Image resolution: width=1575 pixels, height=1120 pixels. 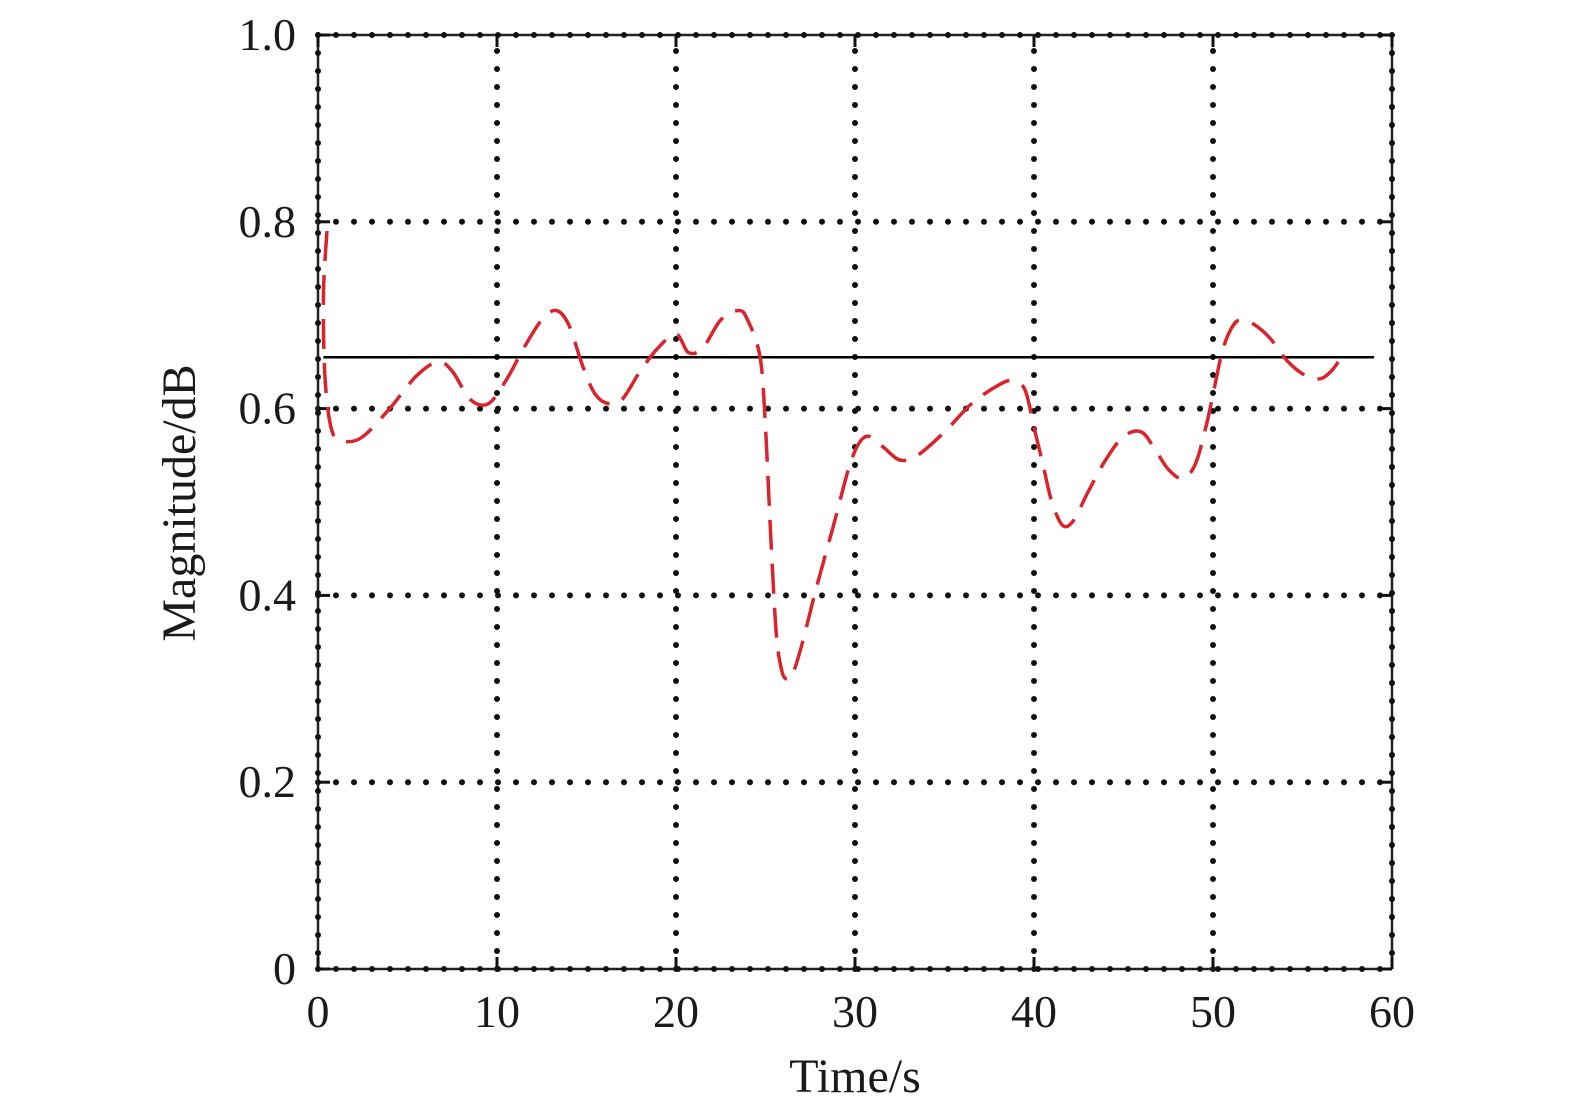 I want to click on y-tick-label: 0, so click(x=284, y=968).